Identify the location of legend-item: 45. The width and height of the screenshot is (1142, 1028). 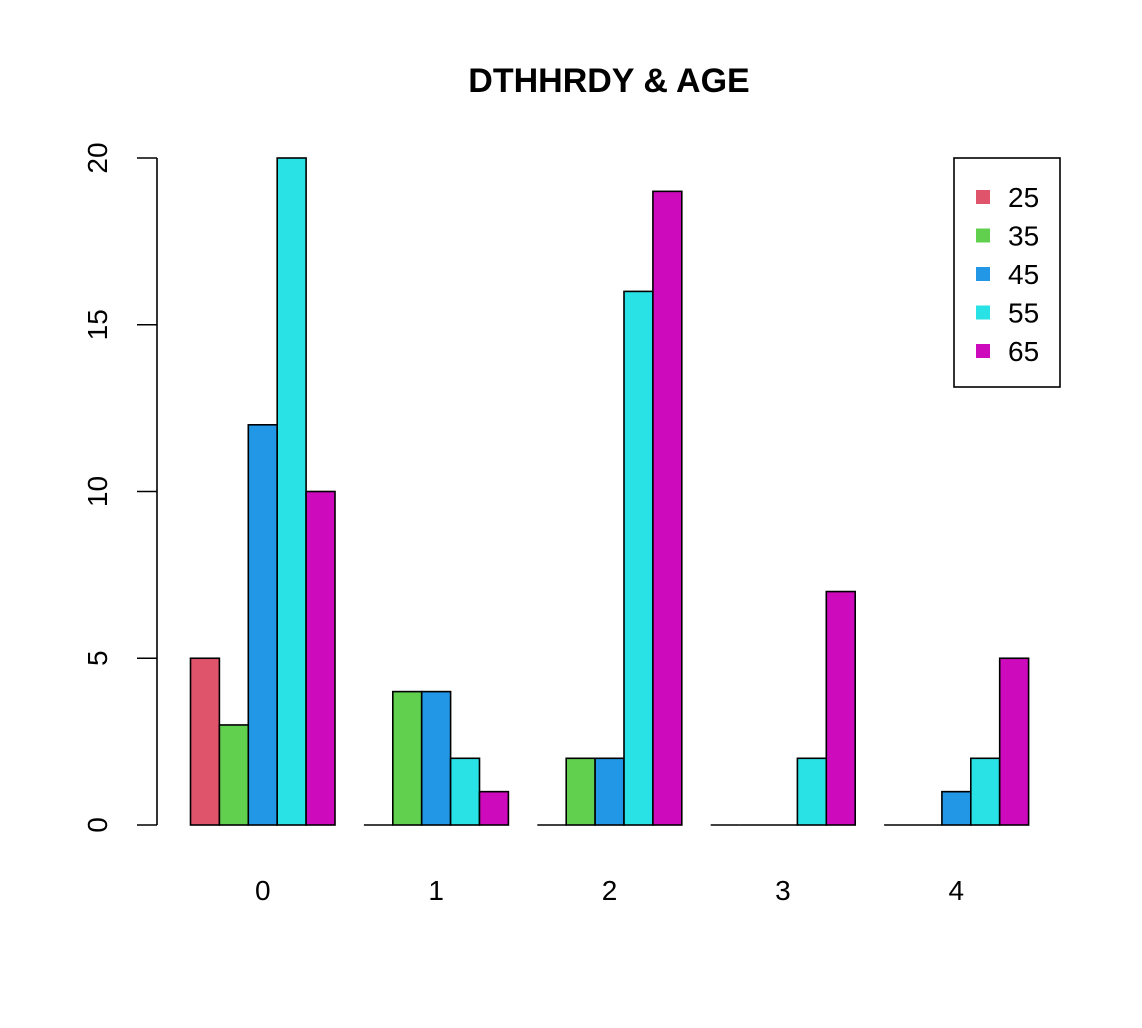
(1007, 274).